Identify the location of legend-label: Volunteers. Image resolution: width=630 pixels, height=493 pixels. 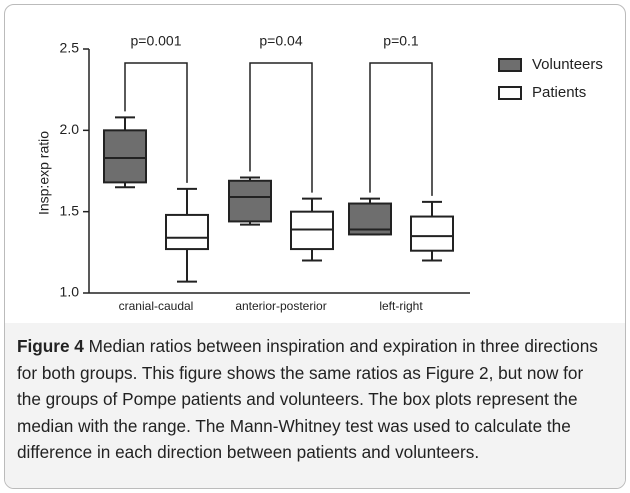
(567, 64).